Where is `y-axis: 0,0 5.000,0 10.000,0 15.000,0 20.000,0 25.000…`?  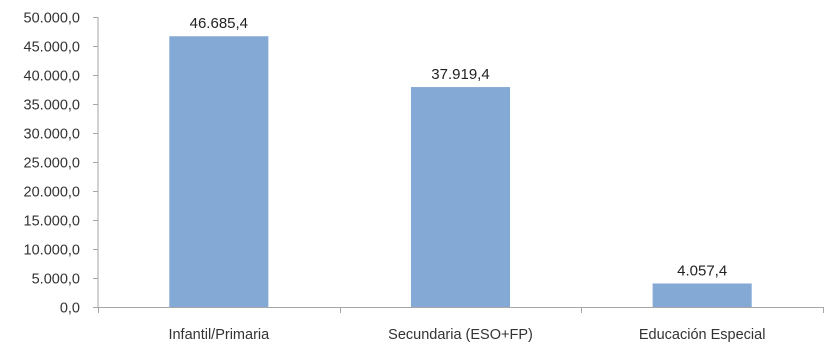
y-axis: 0,0 5.000,0 10.000,0 15.000,0 20.000,0 25.000… is located at coordinates (61, 164).